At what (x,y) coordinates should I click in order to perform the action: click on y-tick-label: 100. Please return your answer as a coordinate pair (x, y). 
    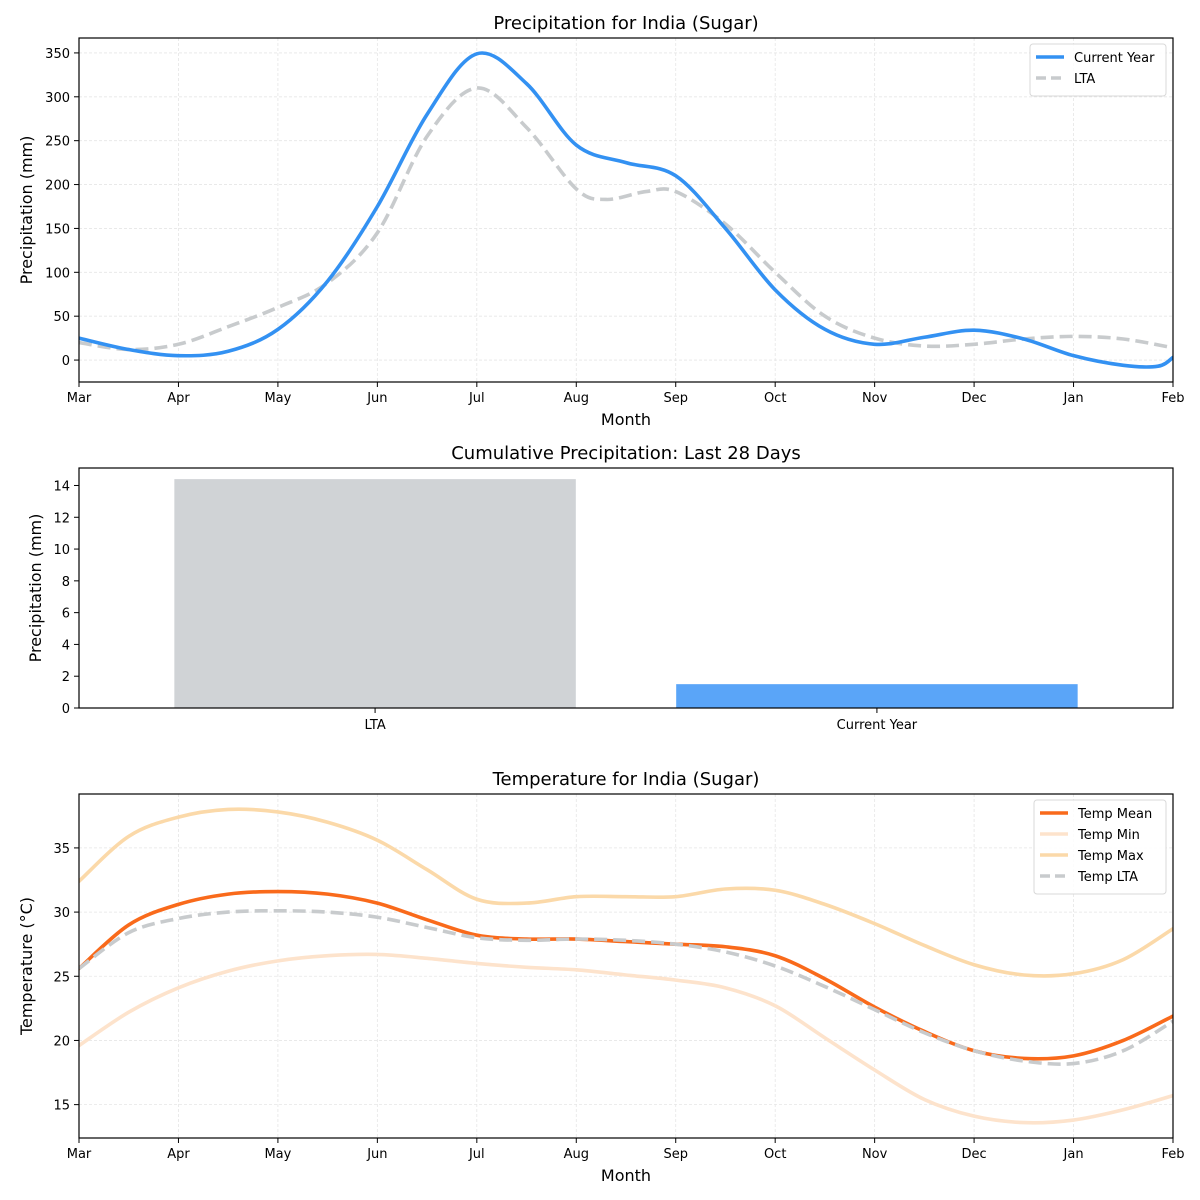
    Looking at the image, I should click on (57, 273).